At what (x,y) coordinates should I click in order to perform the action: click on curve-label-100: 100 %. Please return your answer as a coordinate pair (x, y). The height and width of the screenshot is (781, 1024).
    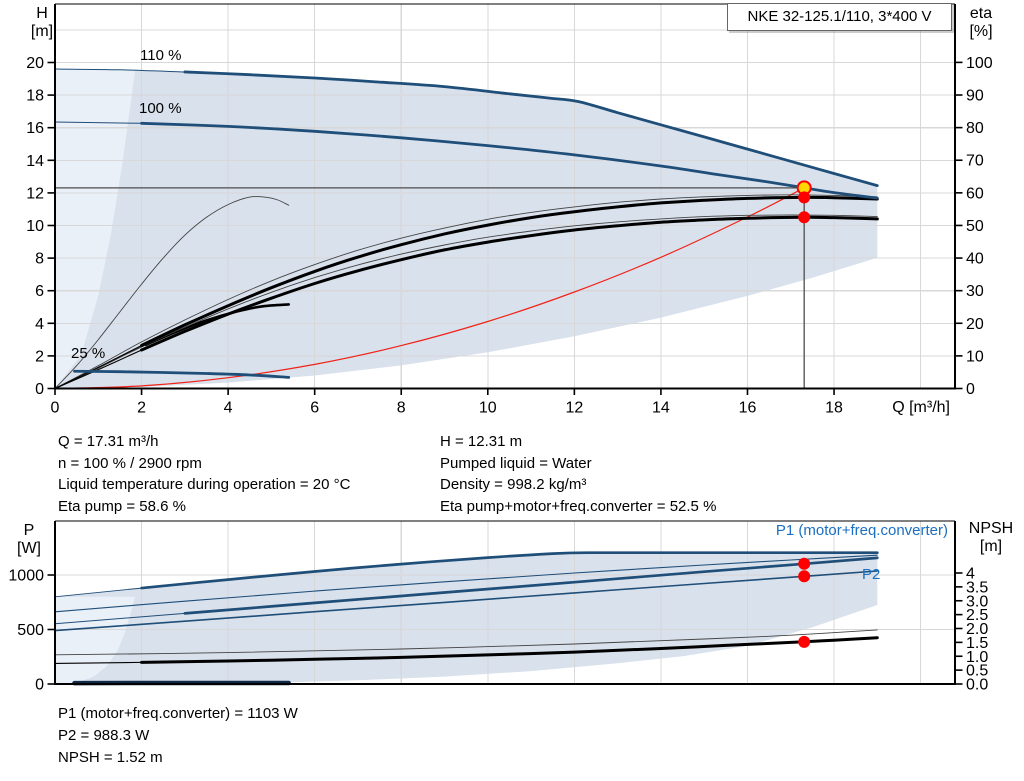
    Looking at the image, I should click on (160, 108).